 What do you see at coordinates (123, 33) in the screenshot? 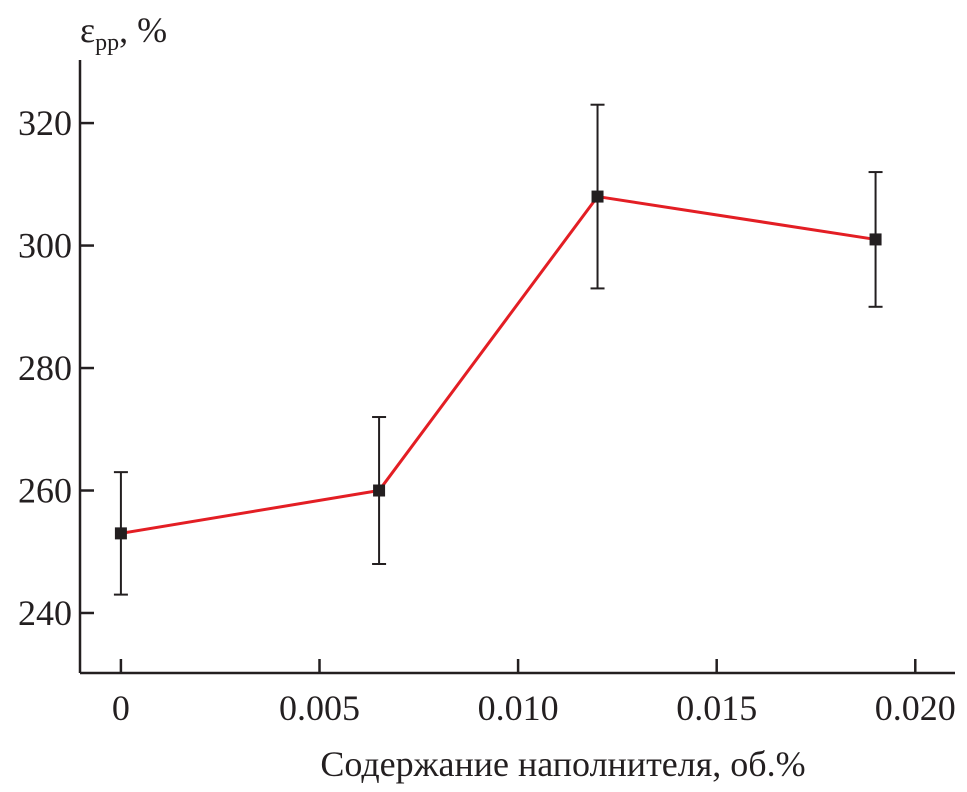
I see `y-axis-label: εpp, %` at bounding box center [123, 33].